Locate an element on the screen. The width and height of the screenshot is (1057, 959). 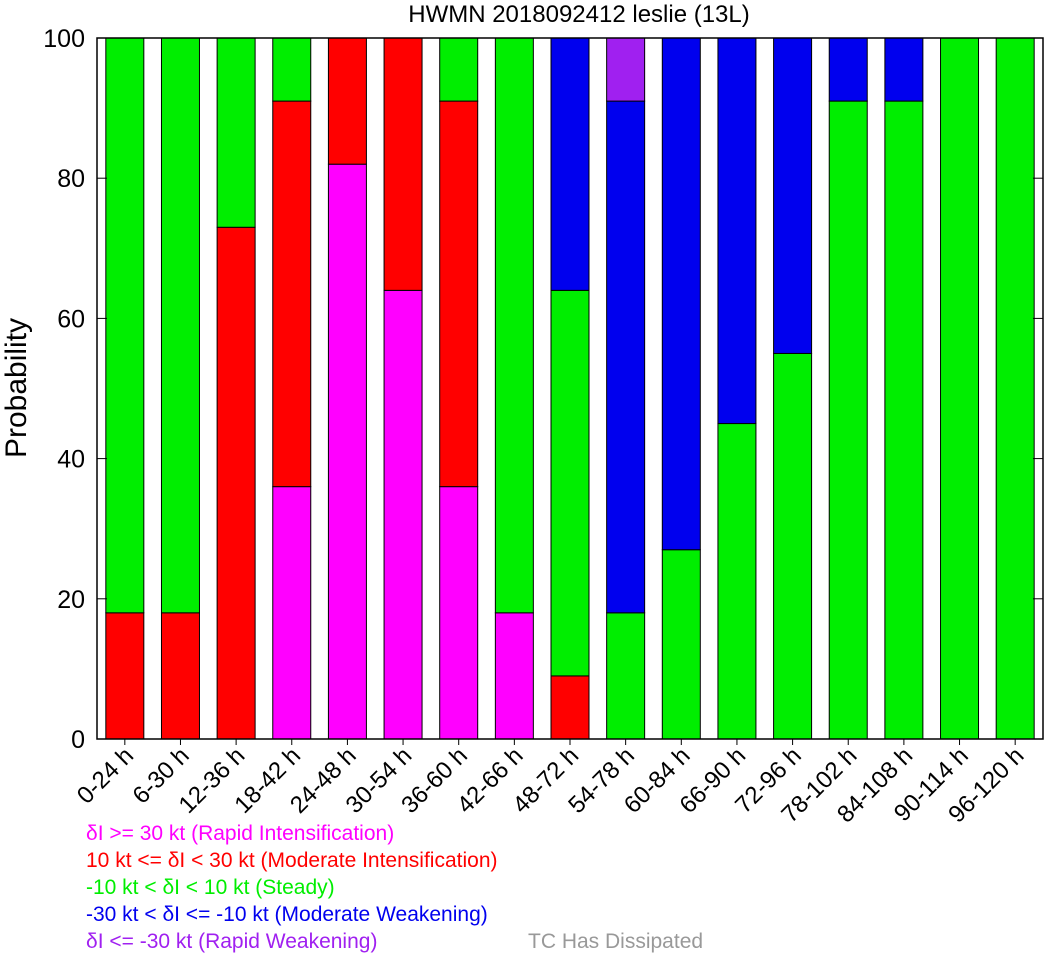
legend-item-rapid-intensification: δI >= 30 kt (Rapid Intensification) is located at coordinates (240, 833).